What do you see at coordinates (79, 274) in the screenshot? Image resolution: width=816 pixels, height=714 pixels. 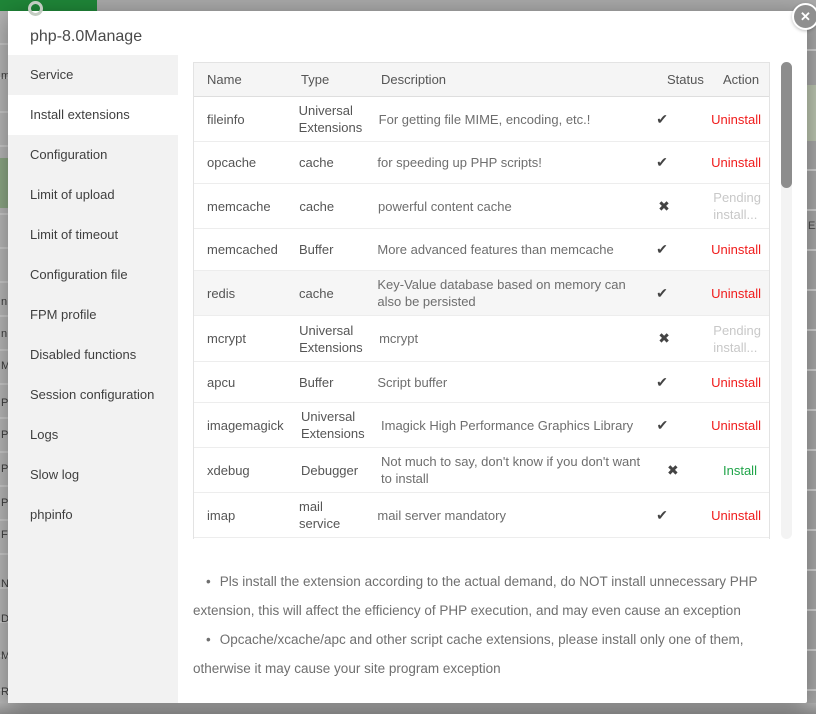 I see `sidebar-item-configuration-file: Configuration file` at bounding box center [79, 274].